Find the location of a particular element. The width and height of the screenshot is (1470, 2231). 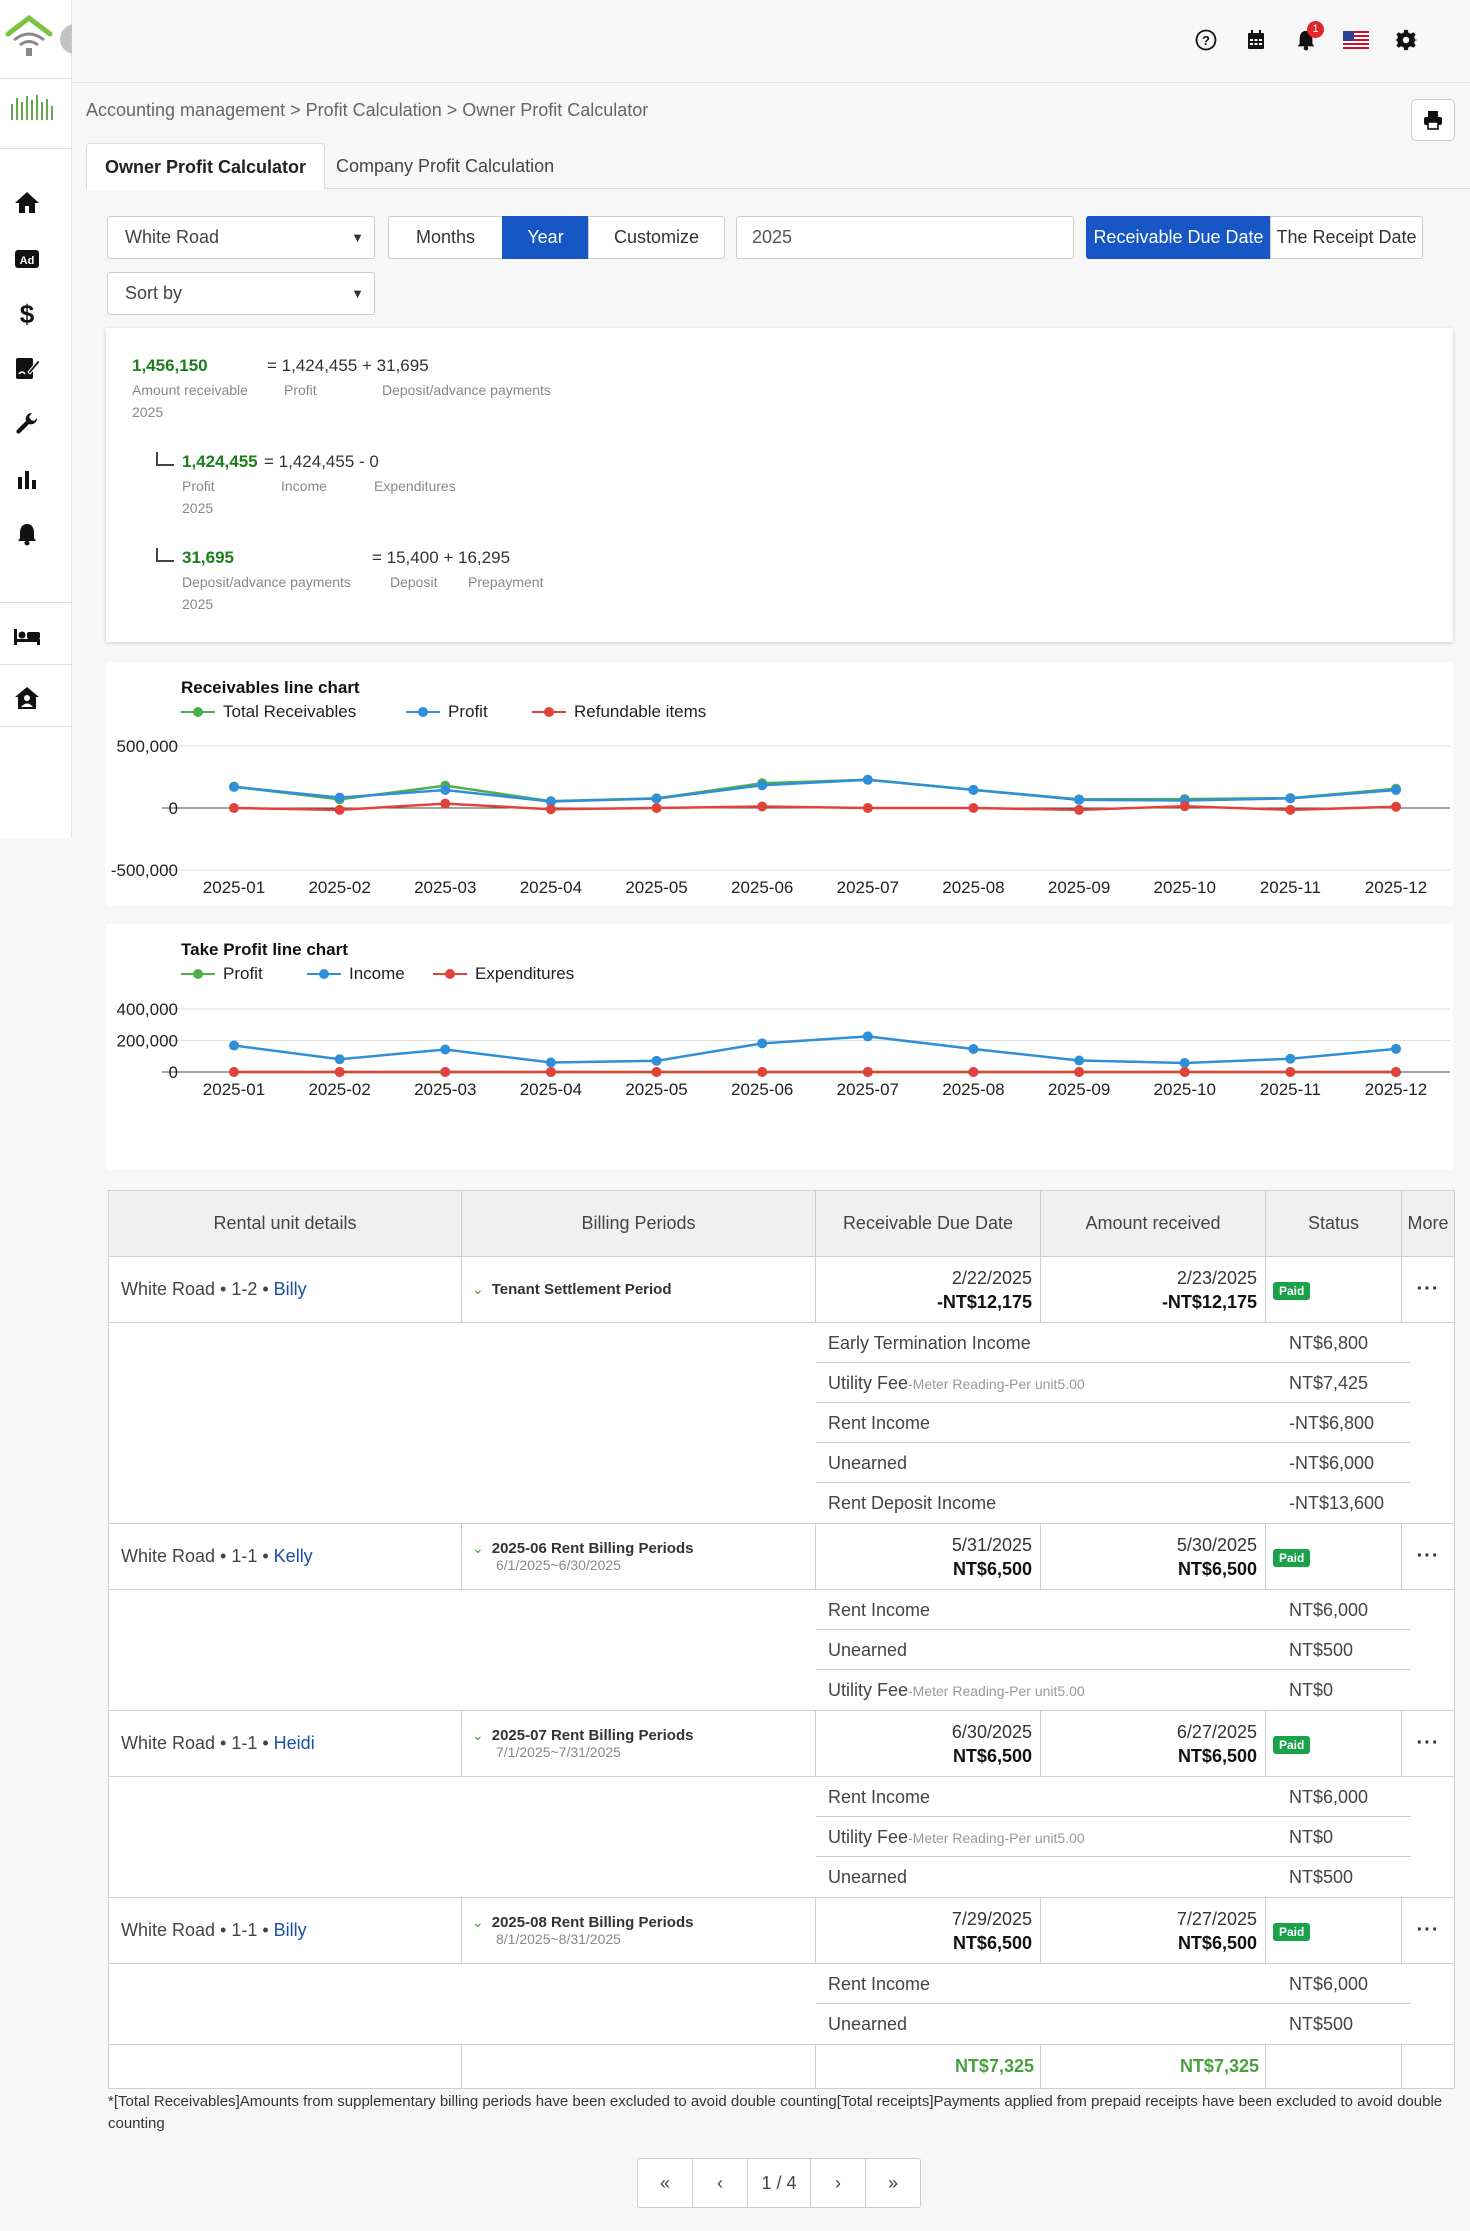

home-icon is located at coordinates (27, 202).